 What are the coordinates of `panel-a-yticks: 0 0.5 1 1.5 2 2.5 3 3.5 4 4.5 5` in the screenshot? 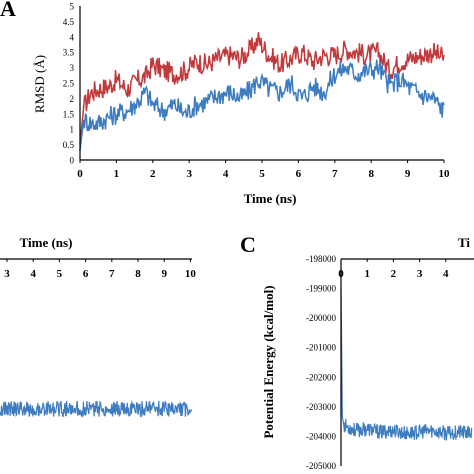 It's located at (69, 84).